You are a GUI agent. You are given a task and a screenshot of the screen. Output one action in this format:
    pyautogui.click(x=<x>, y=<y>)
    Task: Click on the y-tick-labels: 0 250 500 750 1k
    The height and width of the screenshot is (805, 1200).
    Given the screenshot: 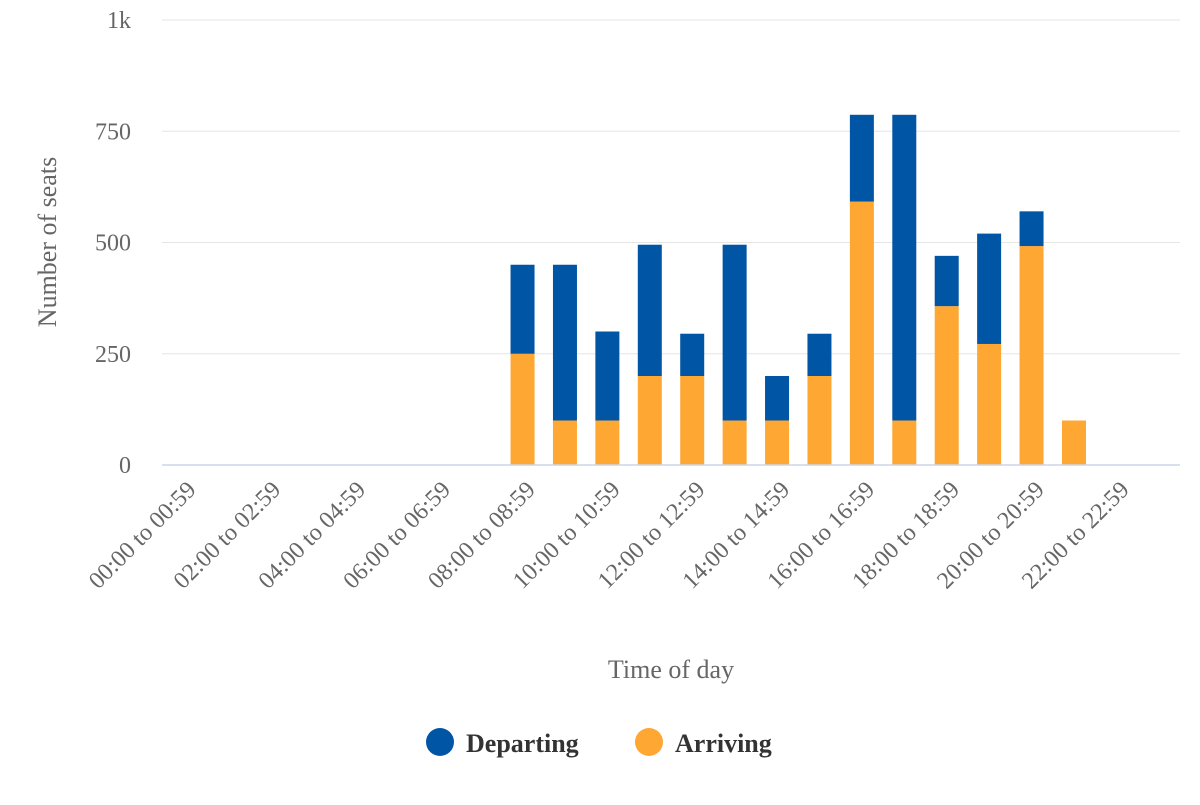 What is the action you would take?
    pyautogui.click(x=113, y=243)
    